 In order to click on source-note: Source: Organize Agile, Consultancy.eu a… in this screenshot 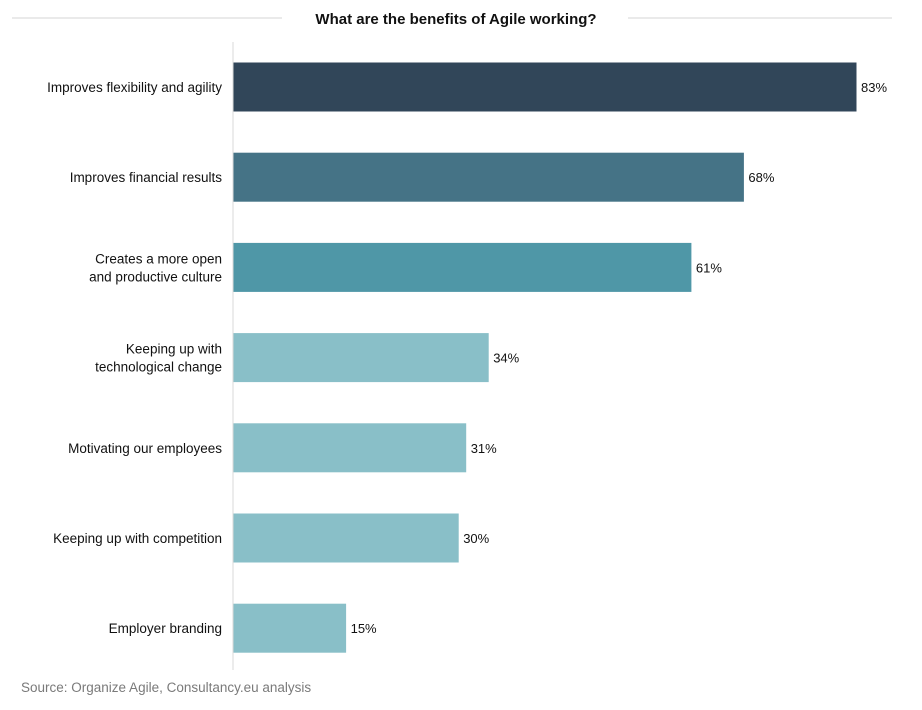, I will do `click(166, 687)`.